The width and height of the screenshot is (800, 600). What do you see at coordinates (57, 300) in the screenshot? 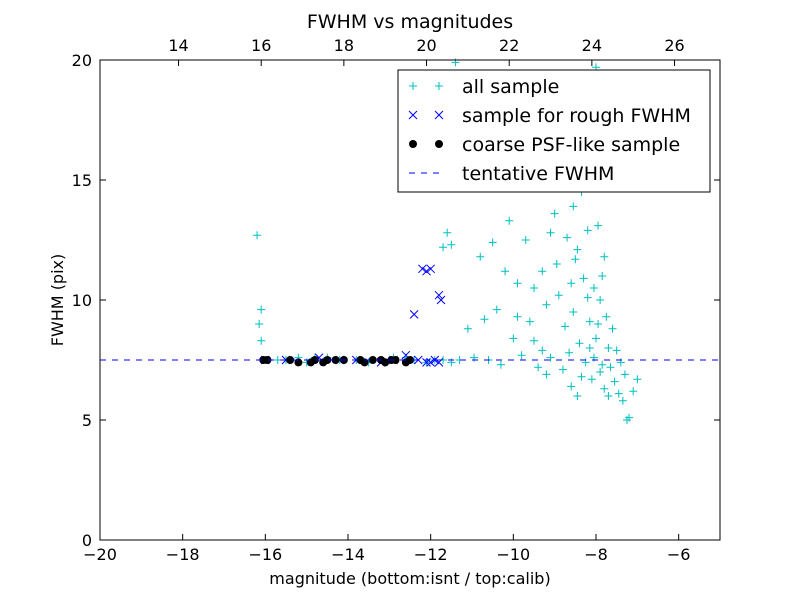
I see `y-axis-label: FWHM (pix)` at bounding box center [57, 300].